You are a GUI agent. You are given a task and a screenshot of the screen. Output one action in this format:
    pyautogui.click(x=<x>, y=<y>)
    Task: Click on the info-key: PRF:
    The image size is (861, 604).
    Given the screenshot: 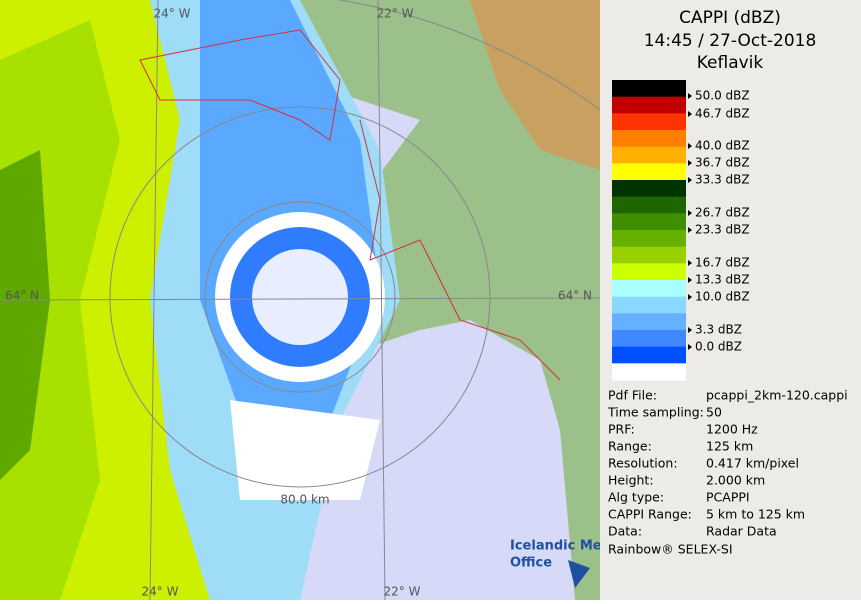 What is the action you would take?
    pyautogui.click(x=621, y=429)
    